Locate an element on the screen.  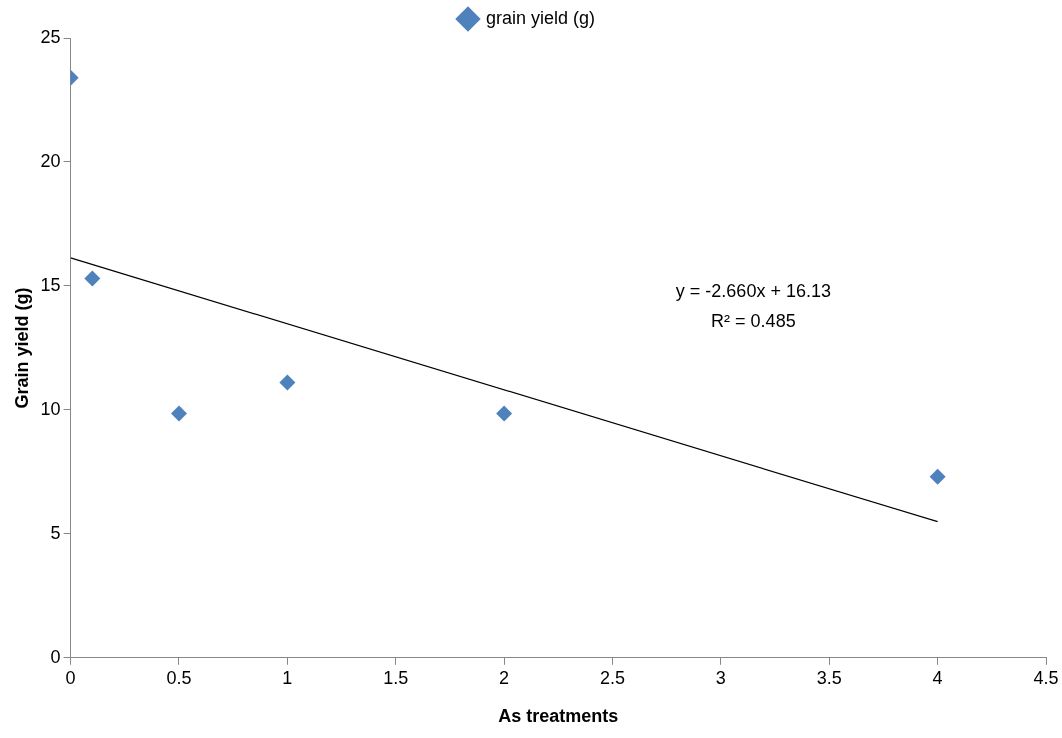
x-tick-label: 1.5 is located at coordinates (396, 677).